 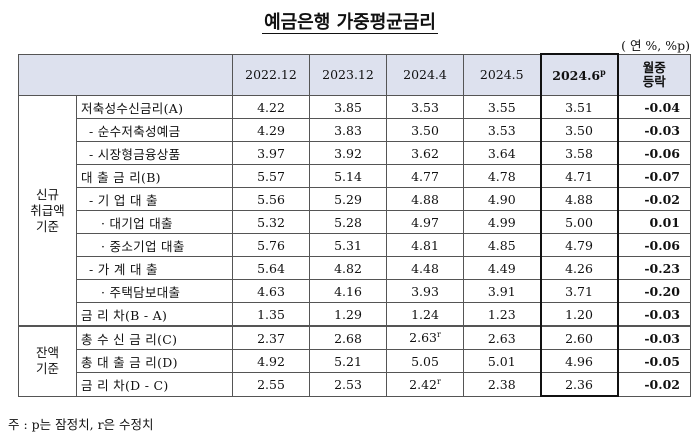 What do you see at coordinates (579, 384) in the screenshot?
I see `value-cell: 2.36` at bounding box center [579, 384].